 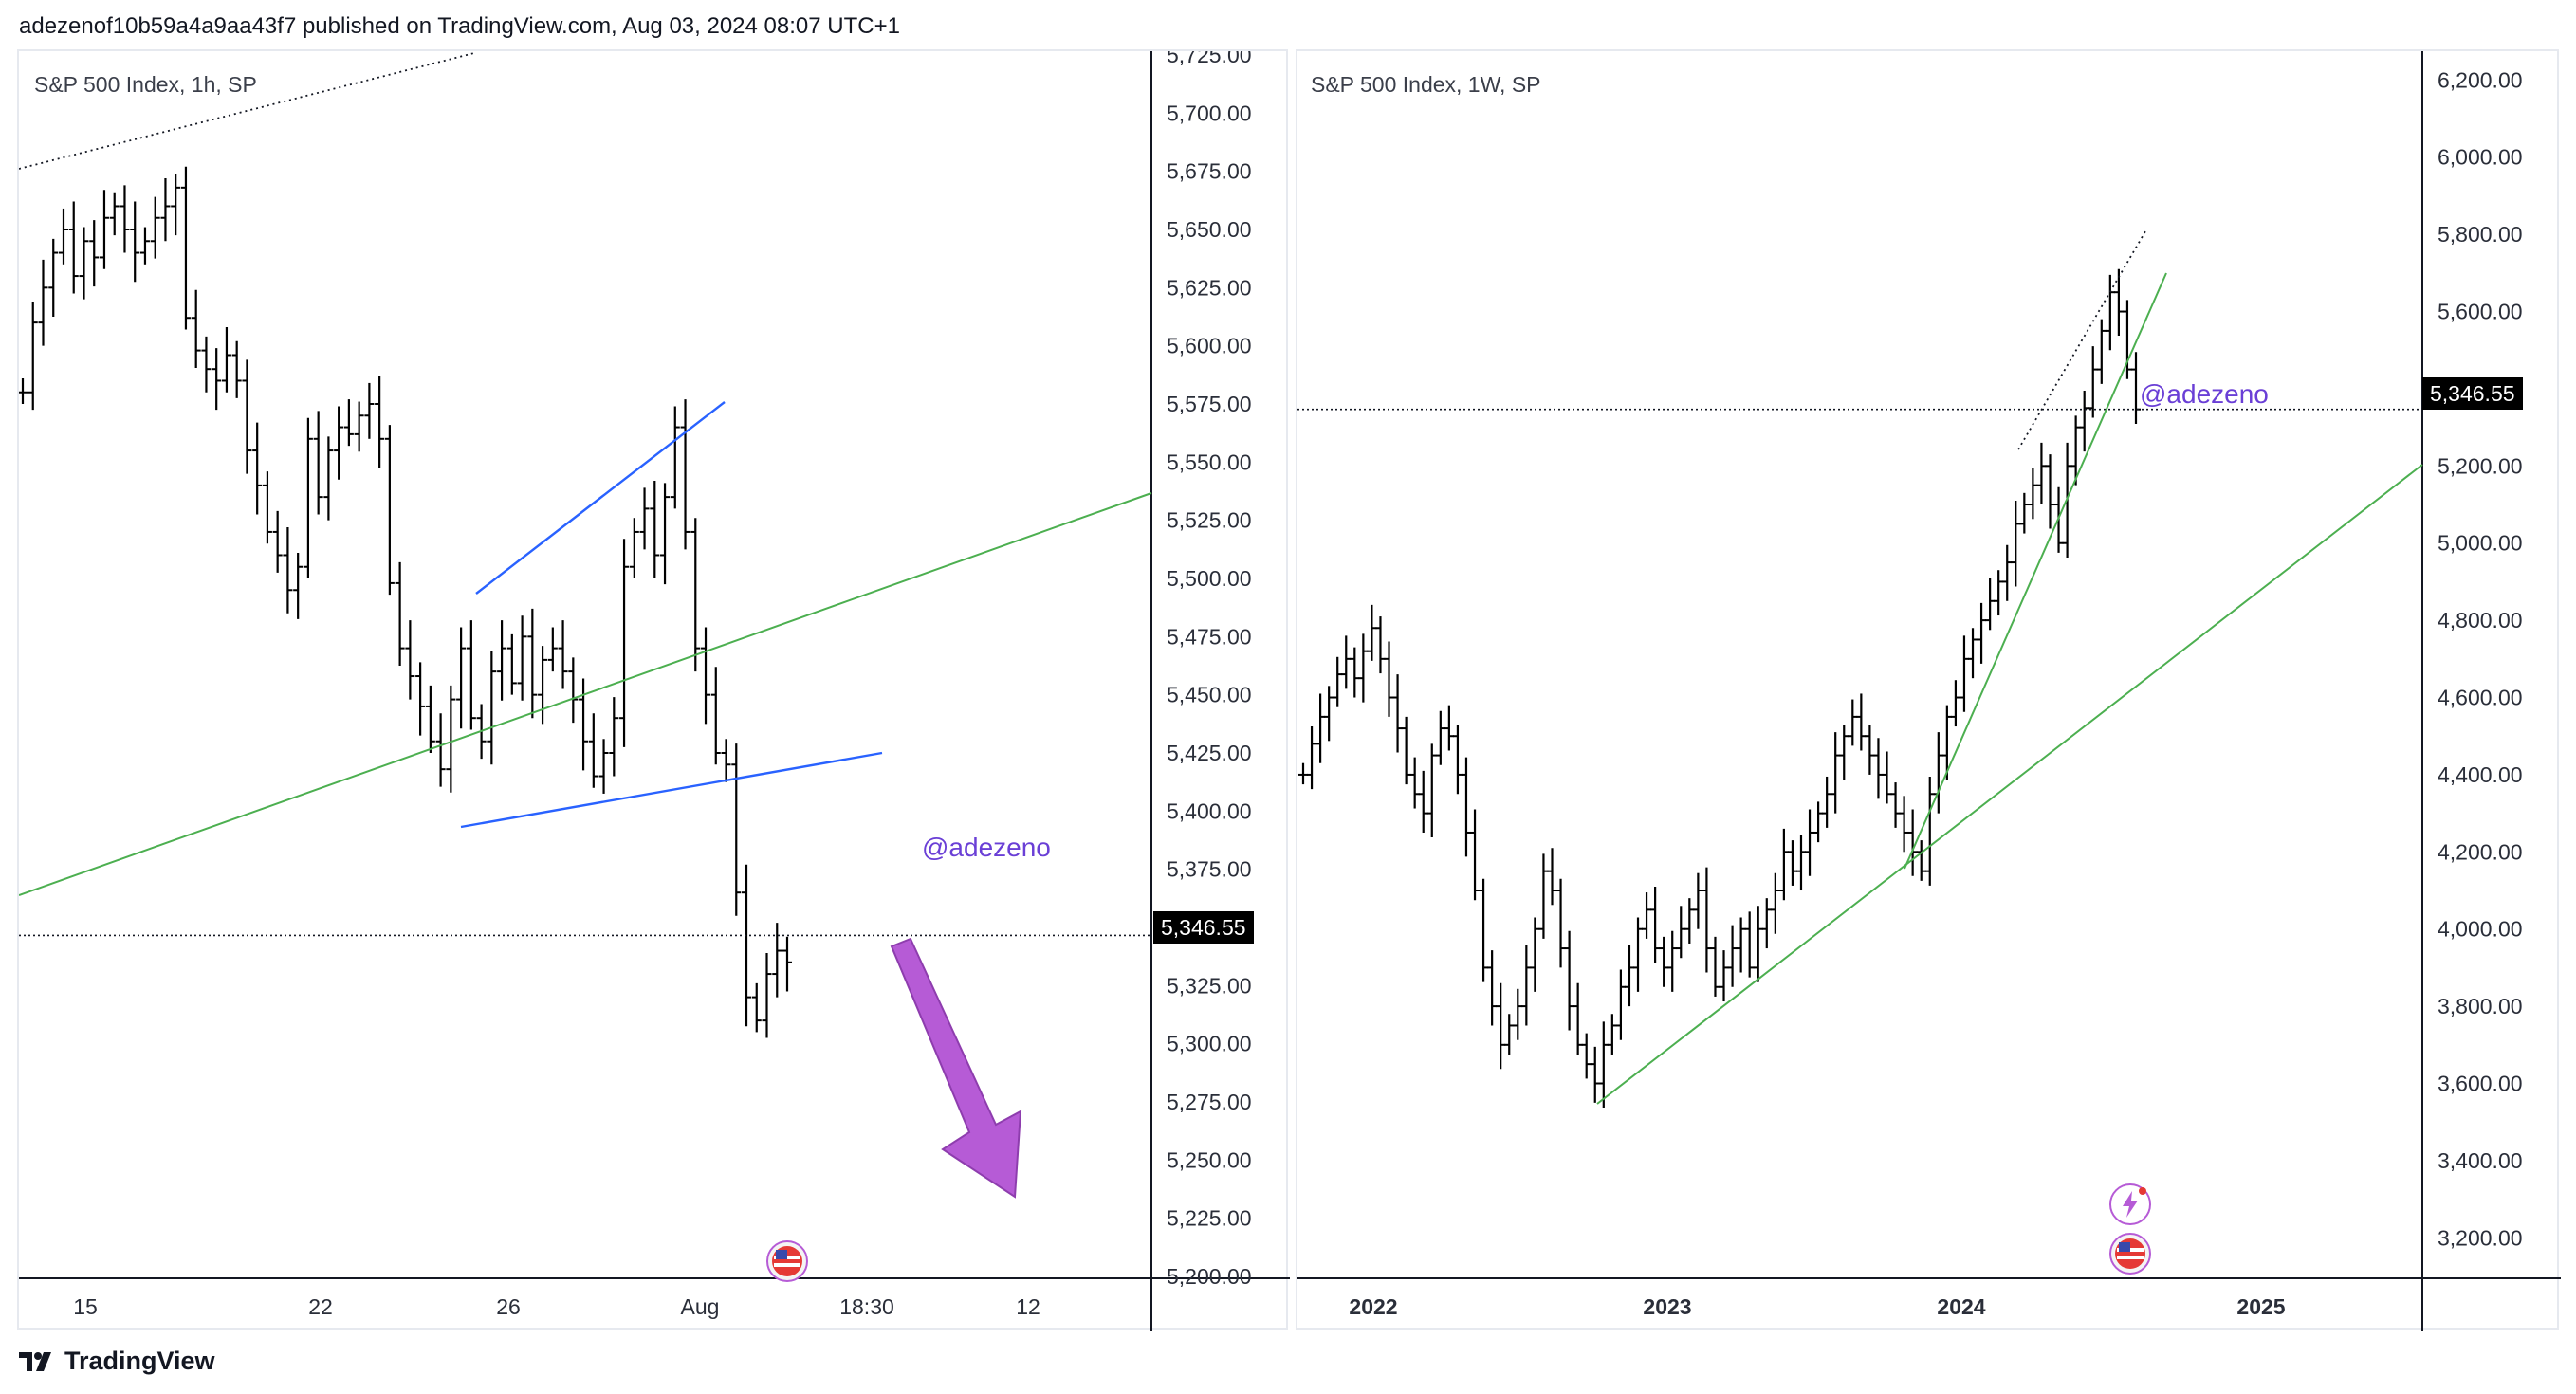 I want to click on y-tick-label: 5,600.00, so click(x=2480, y=312).